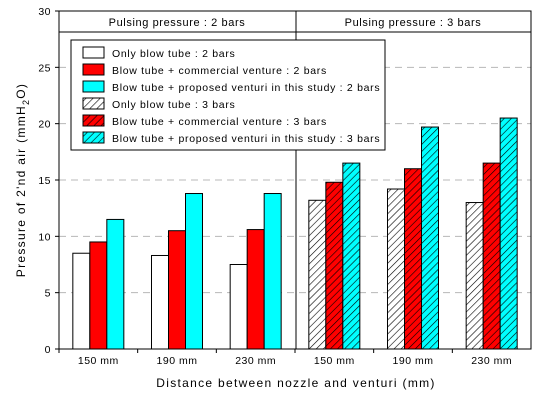 The image size is (534, 393). I want to click on y-tick-label: 20, so click(44, 125).